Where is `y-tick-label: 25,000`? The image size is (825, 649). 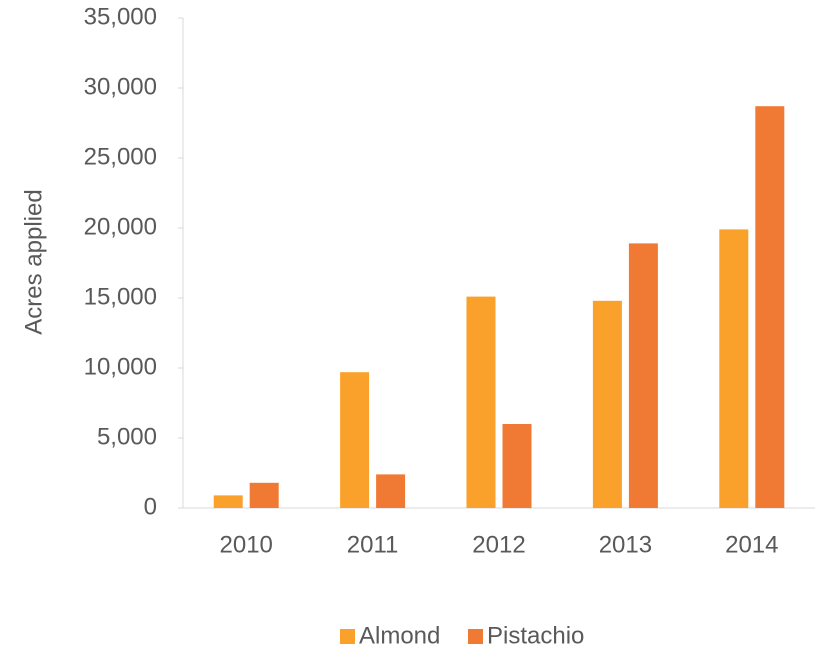 y-tick-label: 25,000 is located at coordinates (120, 156).